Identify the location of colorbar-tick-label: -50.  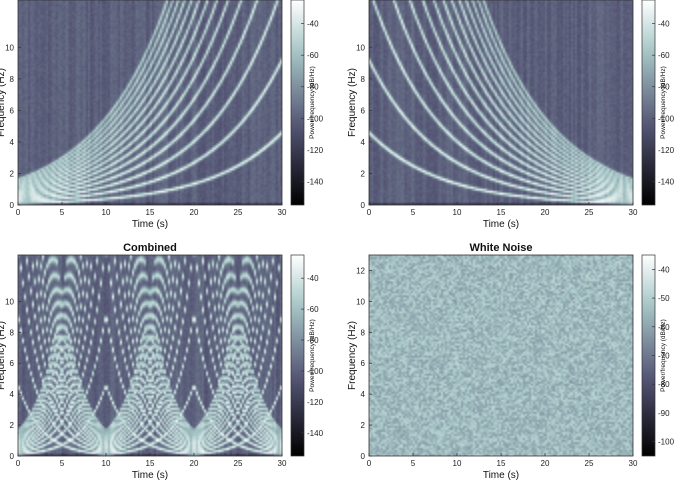
(664, 298).